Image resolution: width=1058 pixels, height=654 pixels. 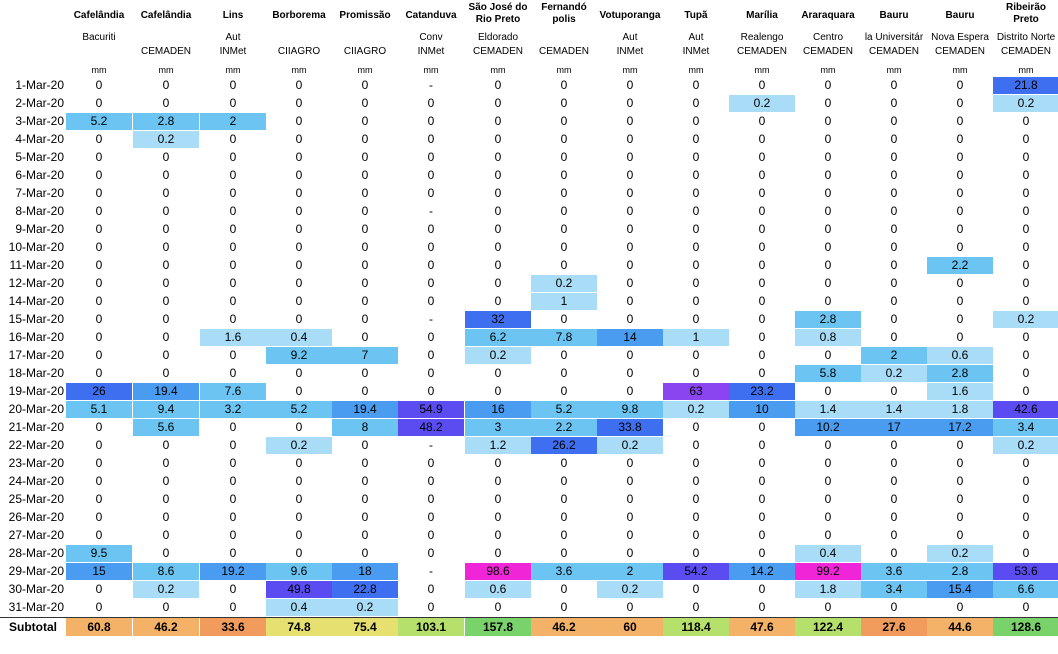 What do you see at coordinates (36, 409) in the screenshot?
I see `date-cell: 20-Mar-20` at bounding box center [36, 409].